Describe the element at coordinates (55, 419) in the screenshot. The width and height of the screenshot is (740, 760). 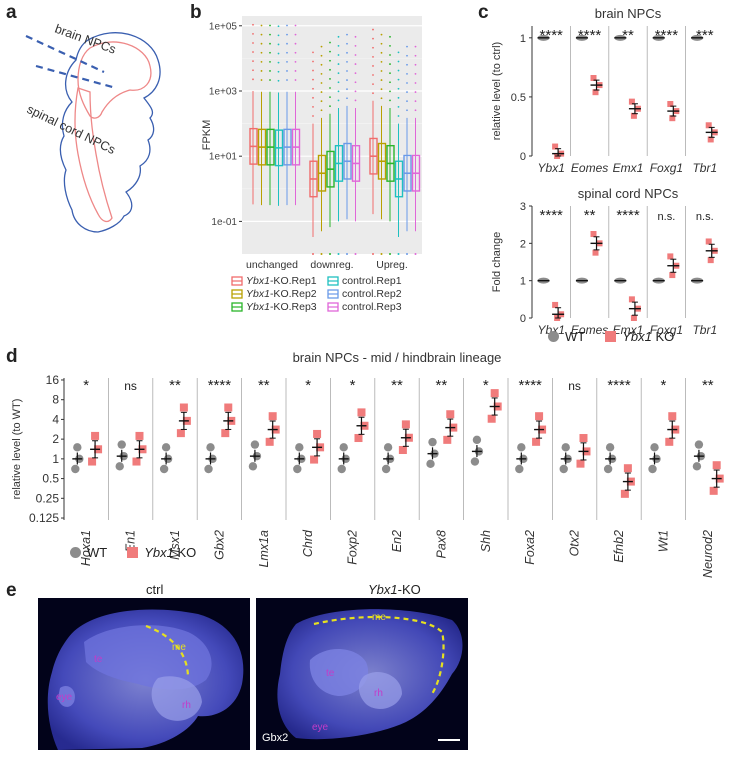
I see `y-tick-label: 4` at that location.